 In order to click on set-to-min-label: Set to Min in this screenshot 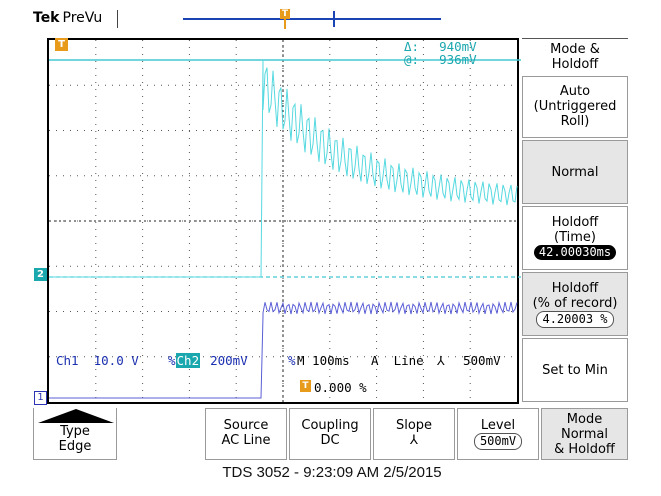, I will do `click(575, 370)`.